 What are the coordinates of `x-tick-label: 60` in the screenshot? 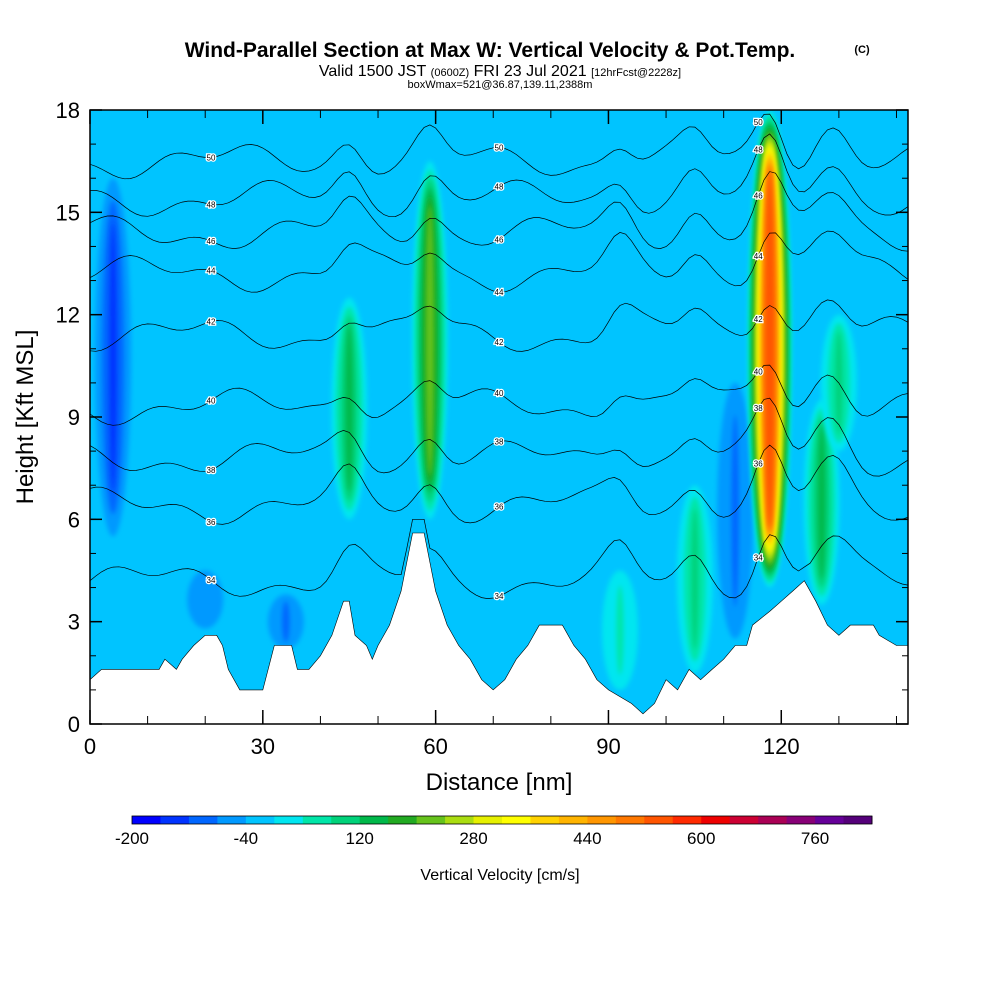 It's located at (435, 746).